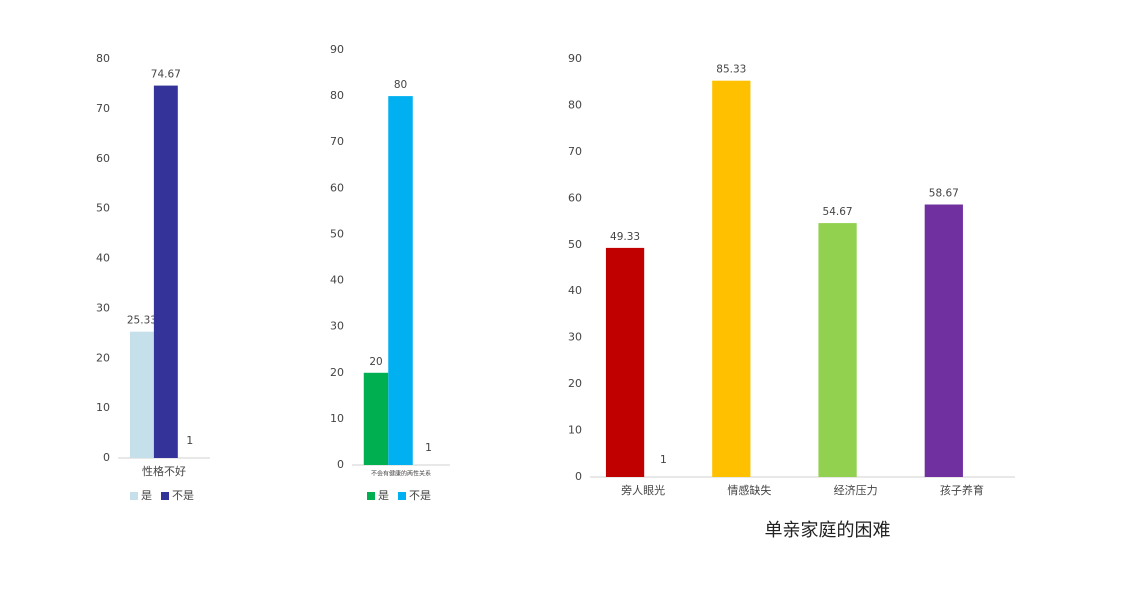 Image resolution: width=1124 pixels, height=608 pixels. What do you see at coordinates (749, 490) in the screenshot?
I see `x-tick-label: 情感缺失` at bounding box center [749, 490].